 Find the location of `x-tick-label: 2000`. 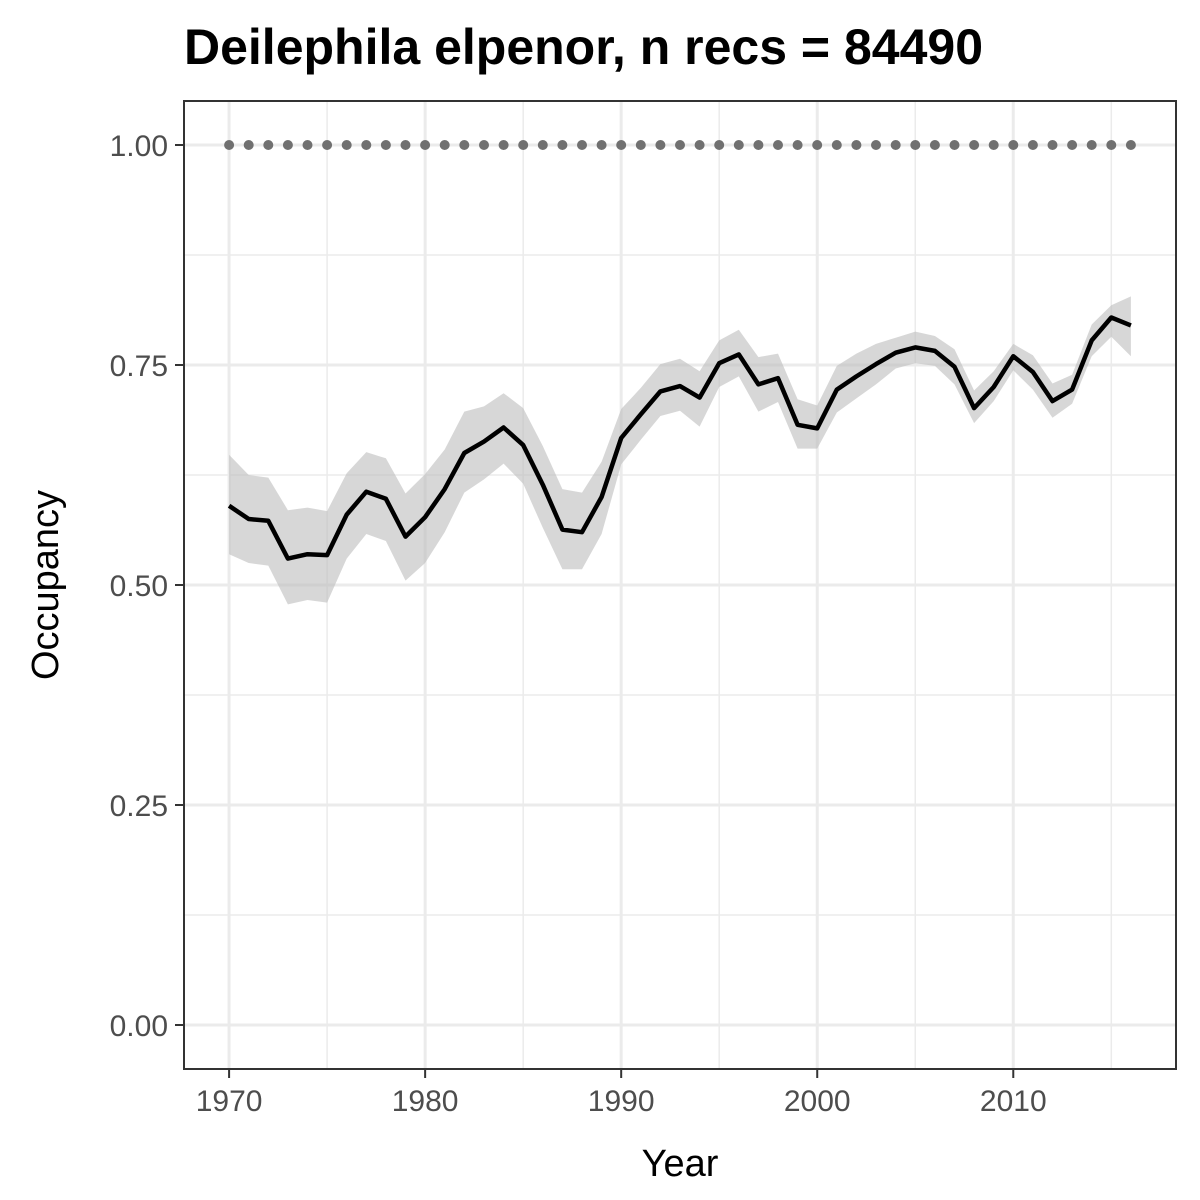

x-tick-label: 2000 is located at coordinates (817, 1101).